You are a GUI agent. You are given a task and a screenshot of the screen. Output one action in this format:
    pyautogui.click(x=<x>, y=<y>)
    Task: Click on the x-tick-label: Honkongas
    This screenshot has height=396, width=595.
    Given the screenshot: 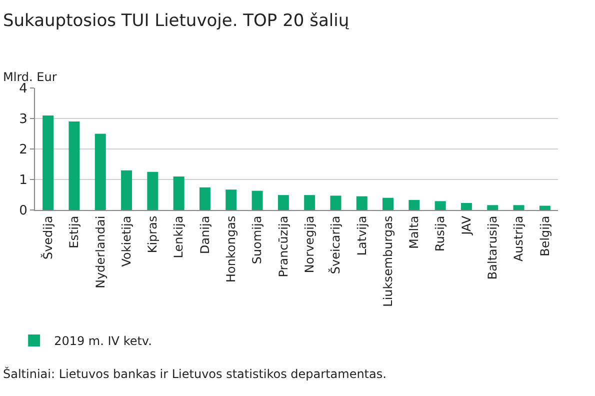 What is the action you would take?
    pyautogui.click(x=231, y=249)
    